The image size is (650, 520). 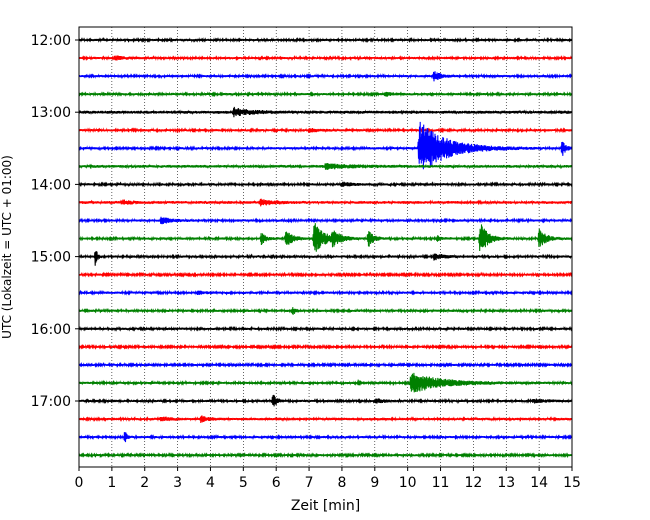 What do you see at coordinates (473, 483) in the screenshot?
I see `x-tick-label: 12` at bounding box center [473, 483].